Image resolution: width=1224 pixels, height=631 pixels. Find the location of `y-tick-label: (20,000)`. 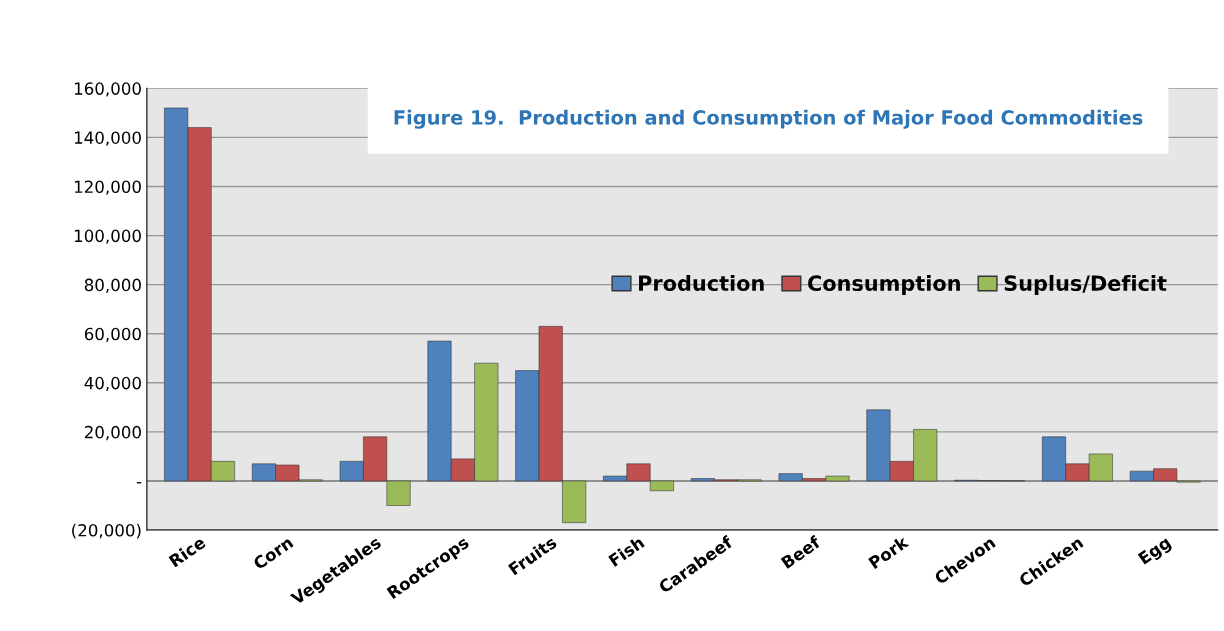

y-tick-label: (20,000) is located at coordinates (106, 531).